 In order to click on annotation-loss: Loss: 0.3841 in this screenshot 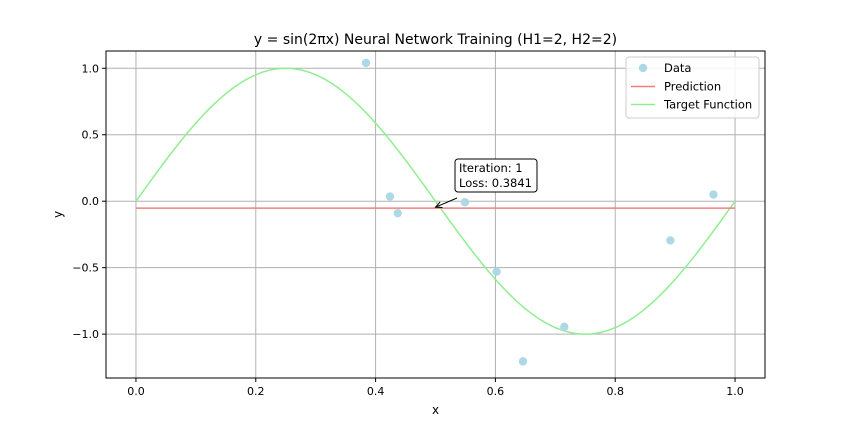, I will do `click(495, 183)`.